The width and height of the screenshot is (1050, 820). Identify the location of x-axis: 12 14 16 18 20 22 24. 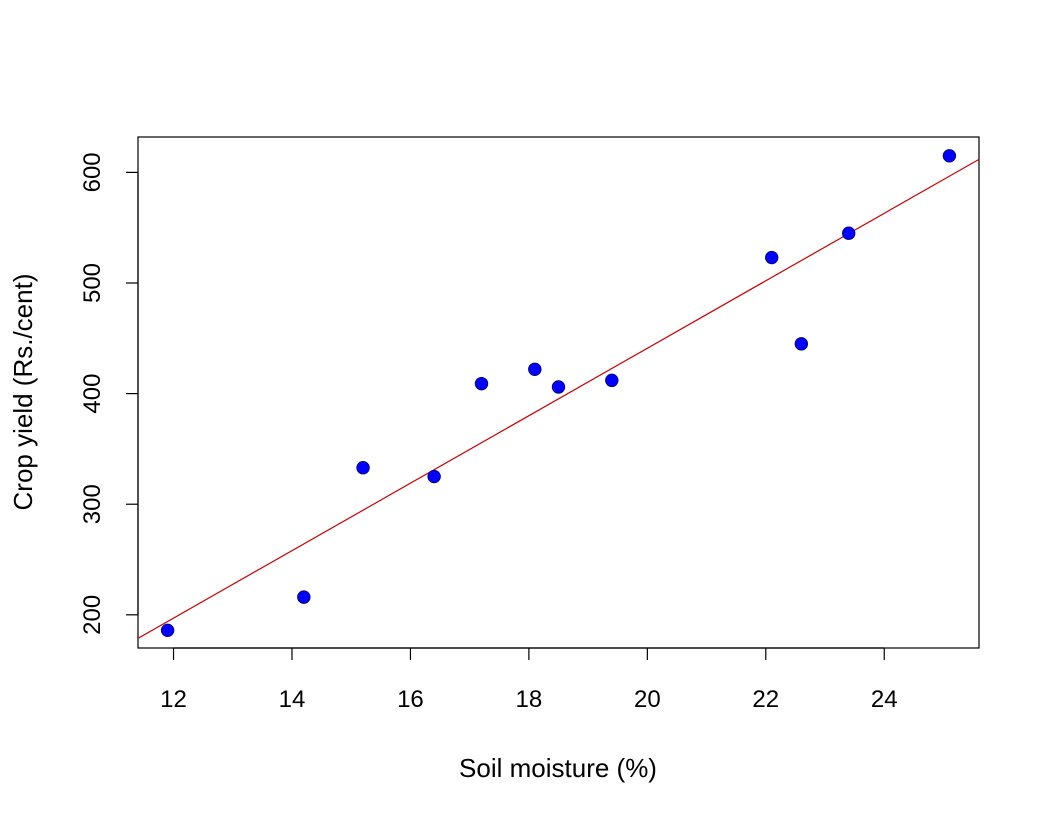
(529, 680).